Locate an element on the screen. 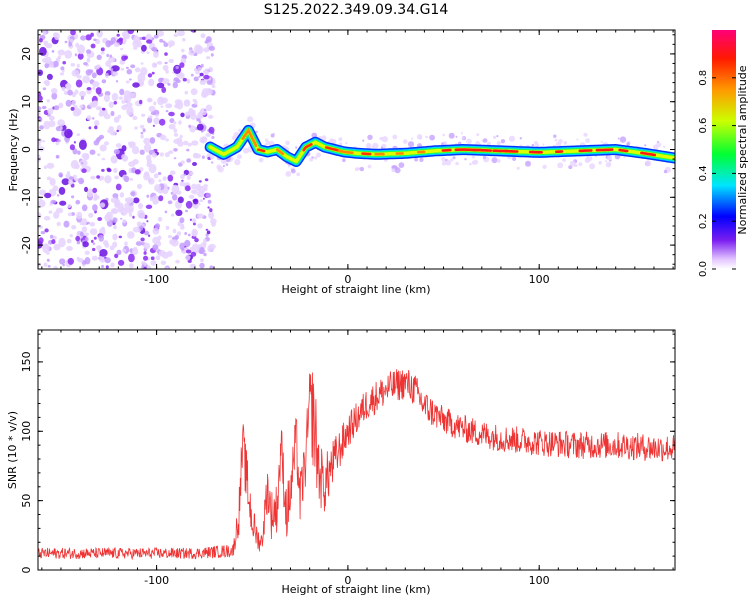 The width and height of the screenshot is (750, 600). y-tick-label: 0 is located at coordinates (26, 570).